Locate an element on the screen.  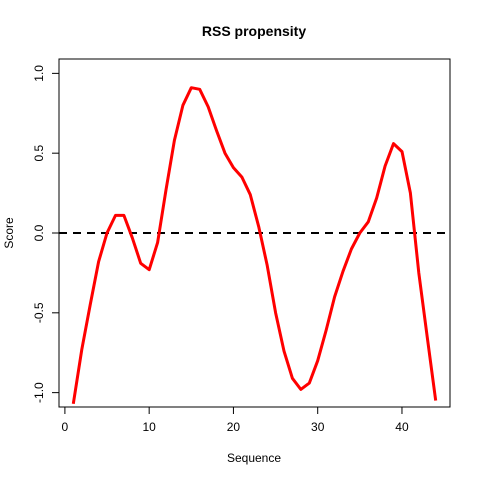
x-tick-label: 10 is located at coordinates (149, 427).